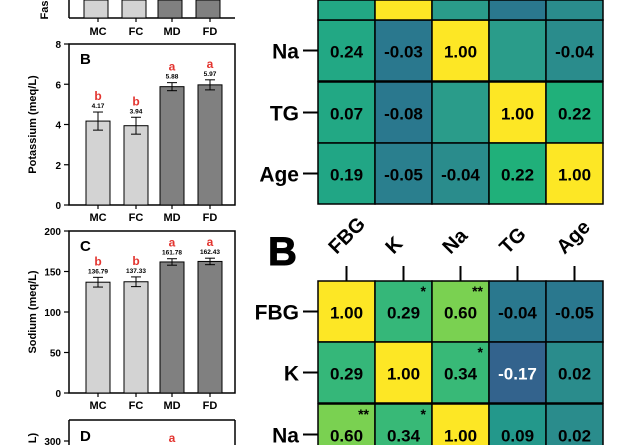  Describe the element at coordinates (136, 111) in the screenshot. I see `data-label: 3.94` at that location.